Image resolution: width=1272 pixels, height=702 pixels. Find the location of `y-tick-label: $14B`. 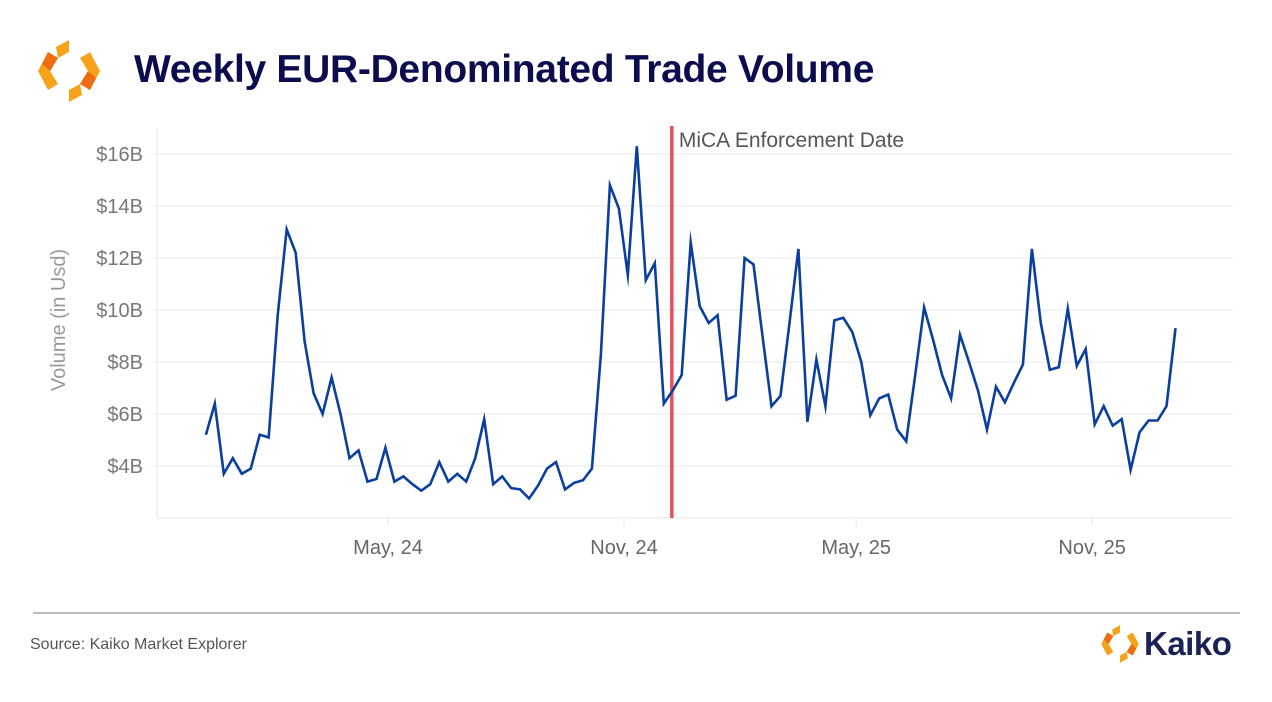

y-tick-label: $14B is located at coordinates (119, 207).